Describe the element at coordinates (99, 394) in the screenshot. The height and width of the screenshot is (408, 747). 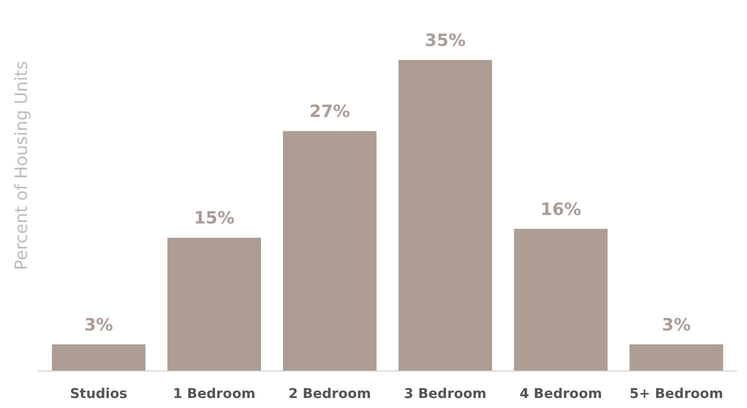
I see `x-tick-label: Studios` at that location.